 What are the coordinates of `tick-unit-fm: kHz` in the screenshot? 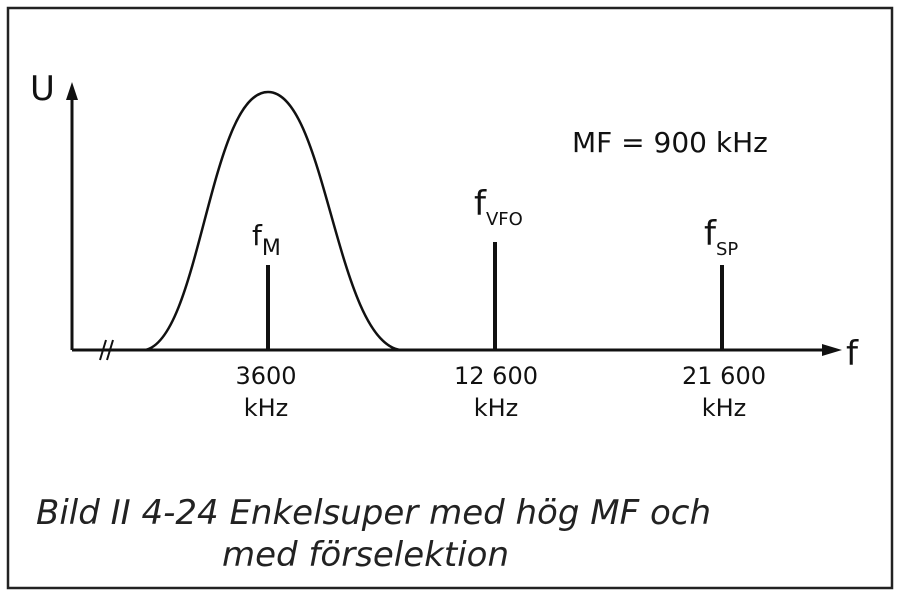 It's located at (266, 408).